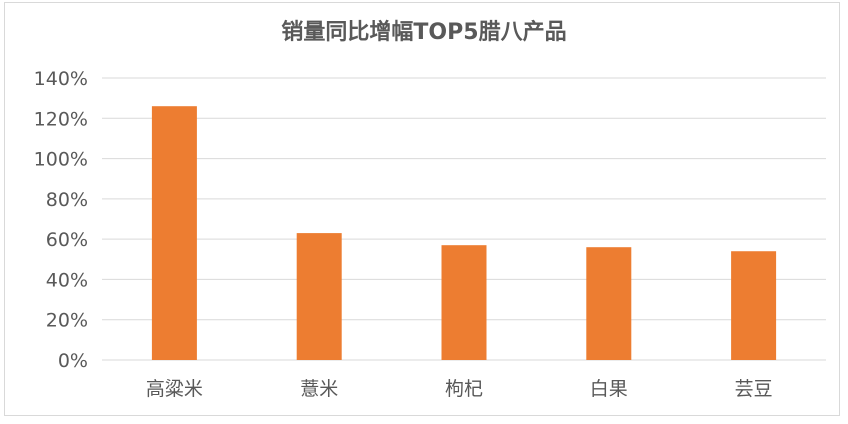  Describe the element at coordinates (67, 240) in the screenshot. I see `y-tick-label: 60%` at that location.